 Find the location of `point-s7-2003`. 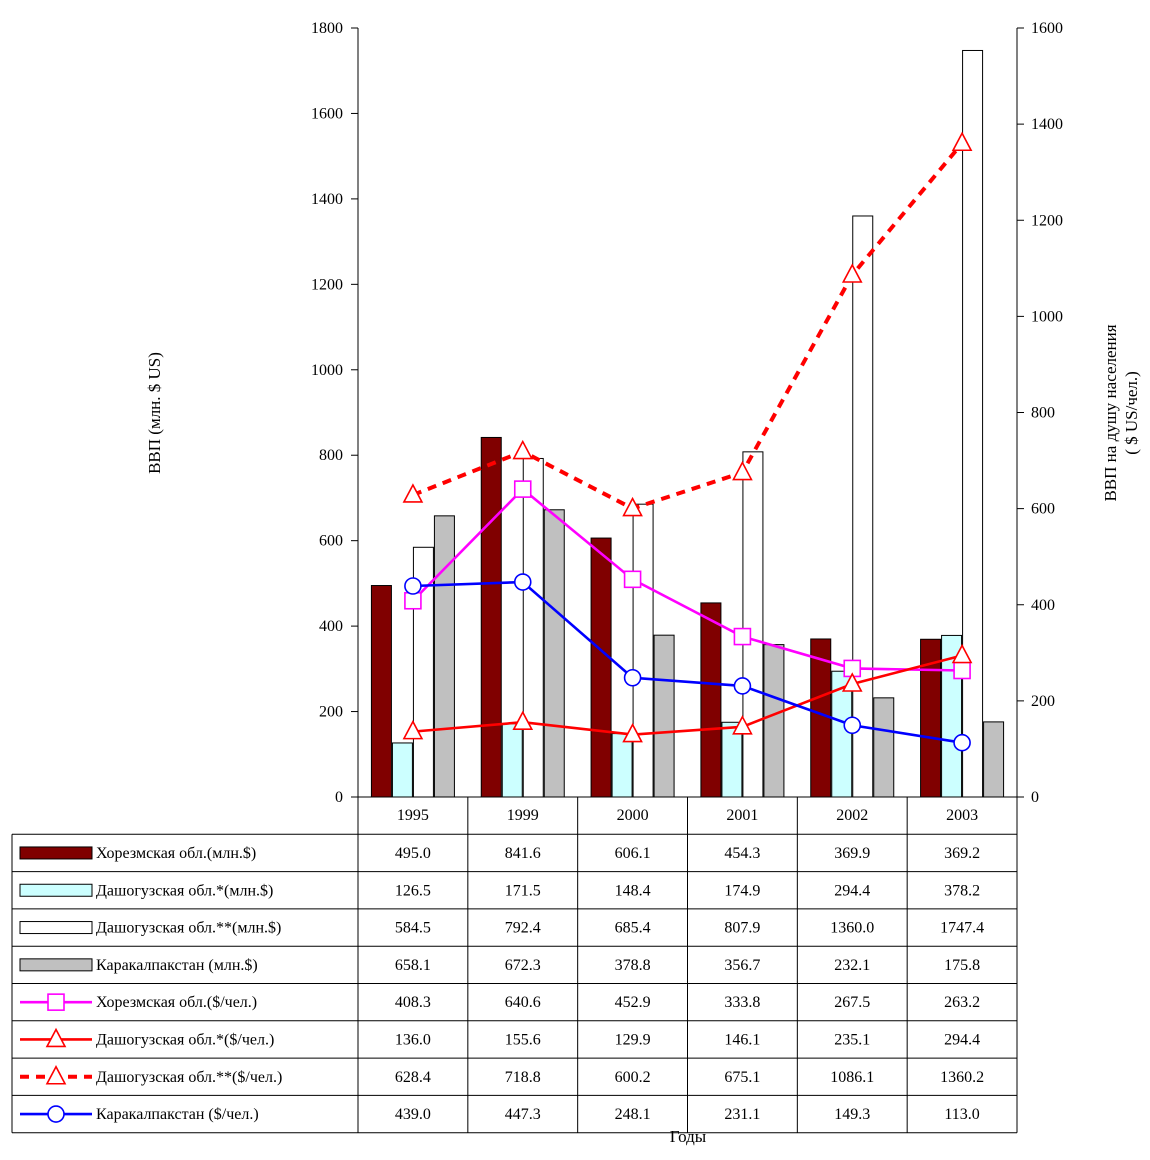

point-s7-2003 is located at coordinates (962, 141).